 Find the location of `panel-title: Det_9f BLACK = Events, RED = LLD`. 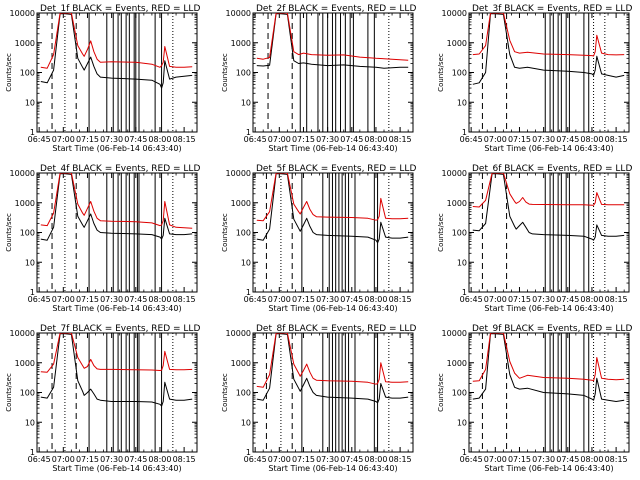

panel-title: Det_9f BLACK = Events, RED = LLD is located at coordinates (552, 329).